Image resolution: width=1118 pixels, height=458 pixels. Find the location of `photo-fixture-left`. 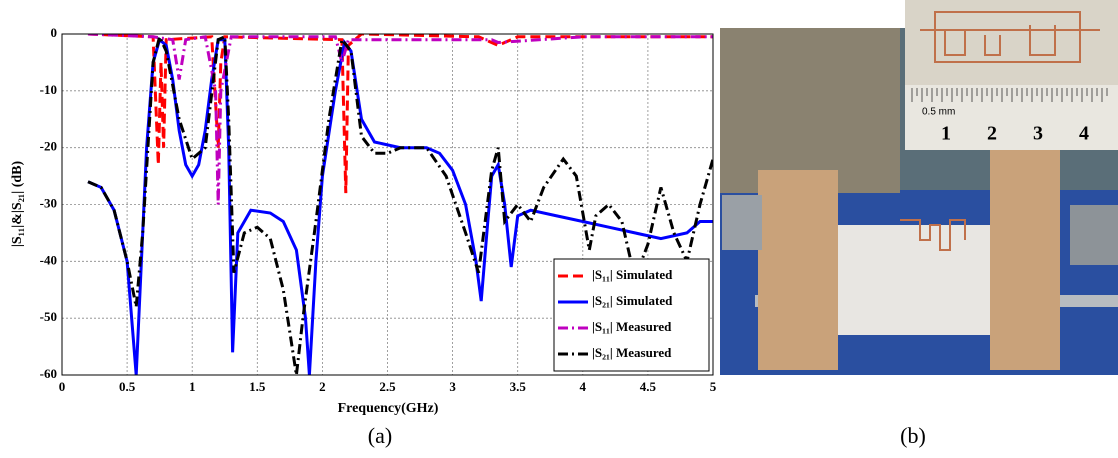

photo-fixture-left is located at coordinates (798, 270).